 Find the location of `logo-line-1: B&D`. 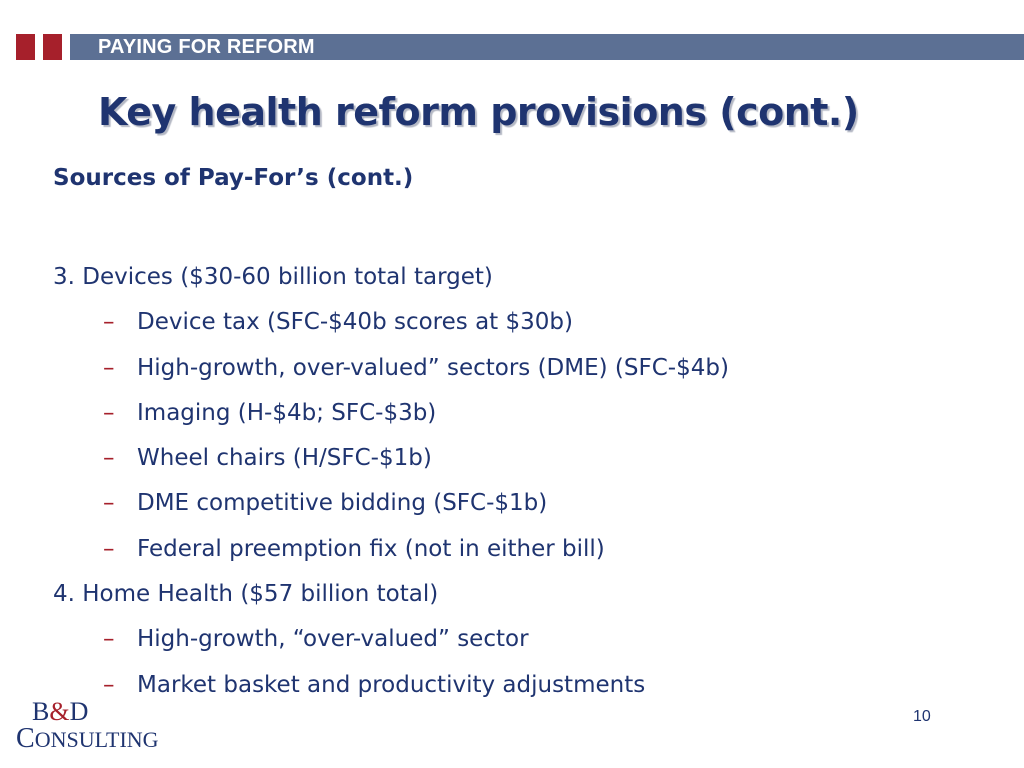

logo-line-1: B&D is located at coordinates (60, 712).